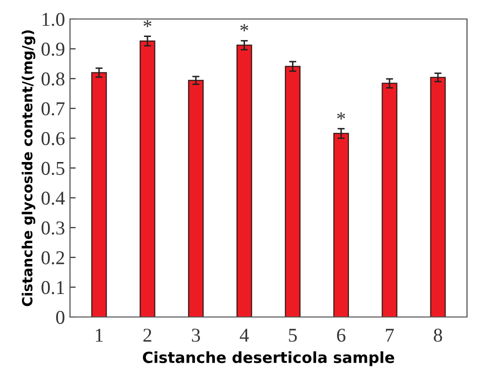 Image resolution: width=478 pixels, height=375 pixels. I want to click on x-tick-label: 1, so click(99, 335).